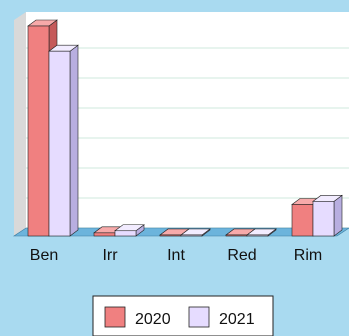 This screenshot has width=349, height=336. I want to click on x-tick-label: Int, so click(176, 255).